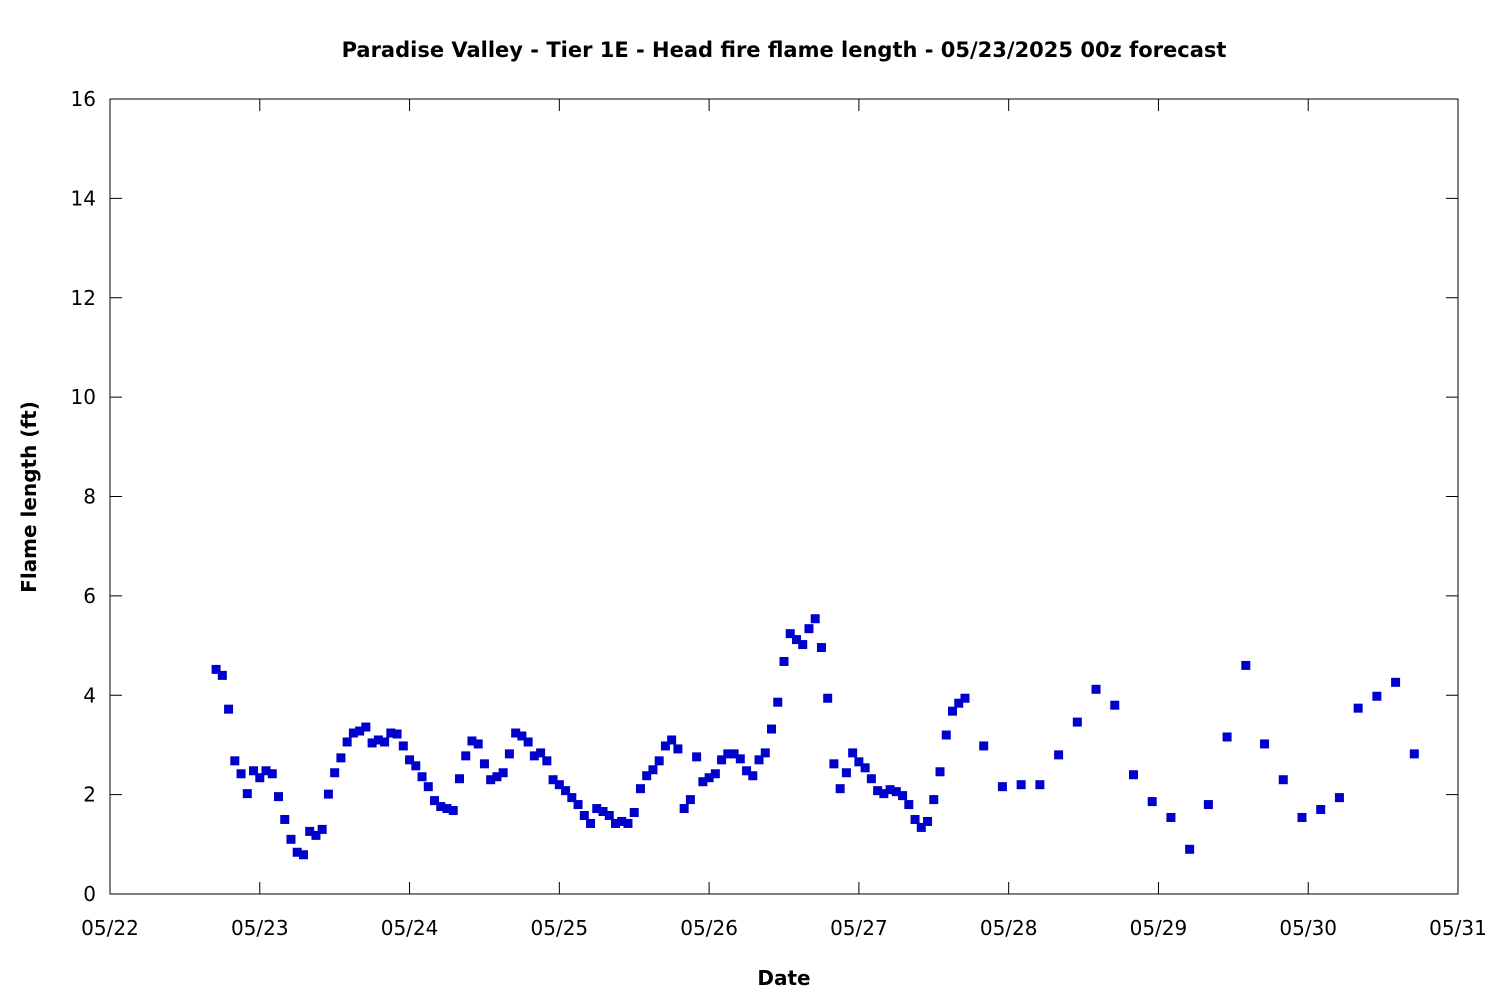 The width and height of the screenshot is (1500, 1000). I want to click on x-tick-label: 05/31, so click(1458, 928).